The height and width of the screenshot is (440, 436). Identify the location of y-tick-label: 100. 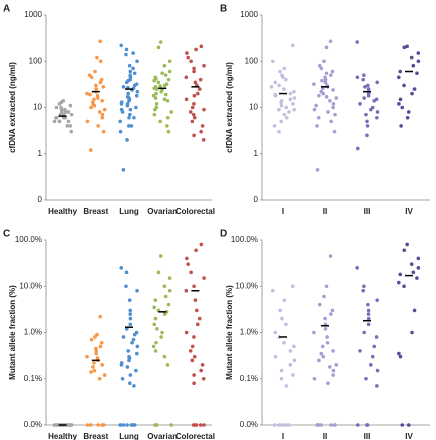
(36, 60).